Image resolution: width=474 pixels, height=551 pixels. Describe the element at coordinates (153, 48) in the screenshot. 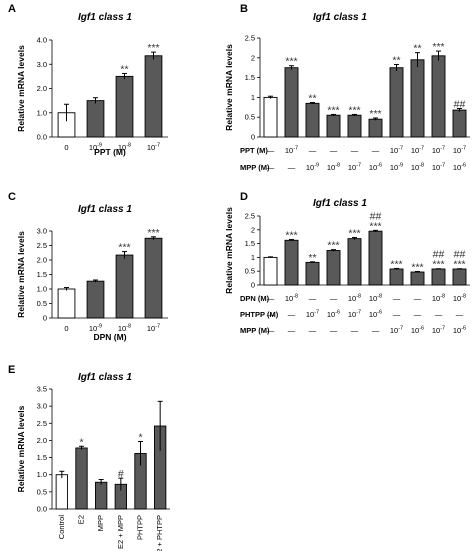

I see `panel-a-significance: ***` at that location.